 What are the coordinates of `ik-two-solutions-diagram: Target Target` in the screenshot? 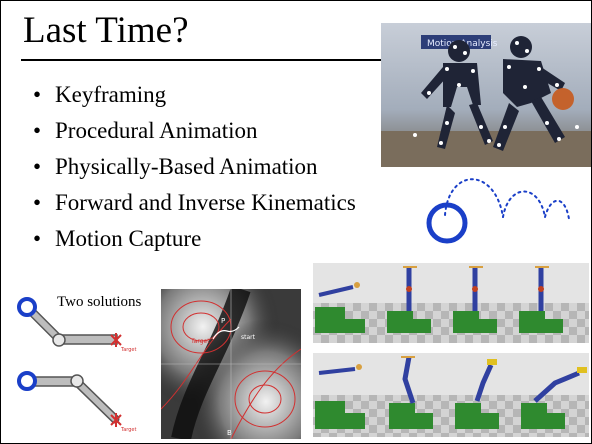 It's located at (77, 365).